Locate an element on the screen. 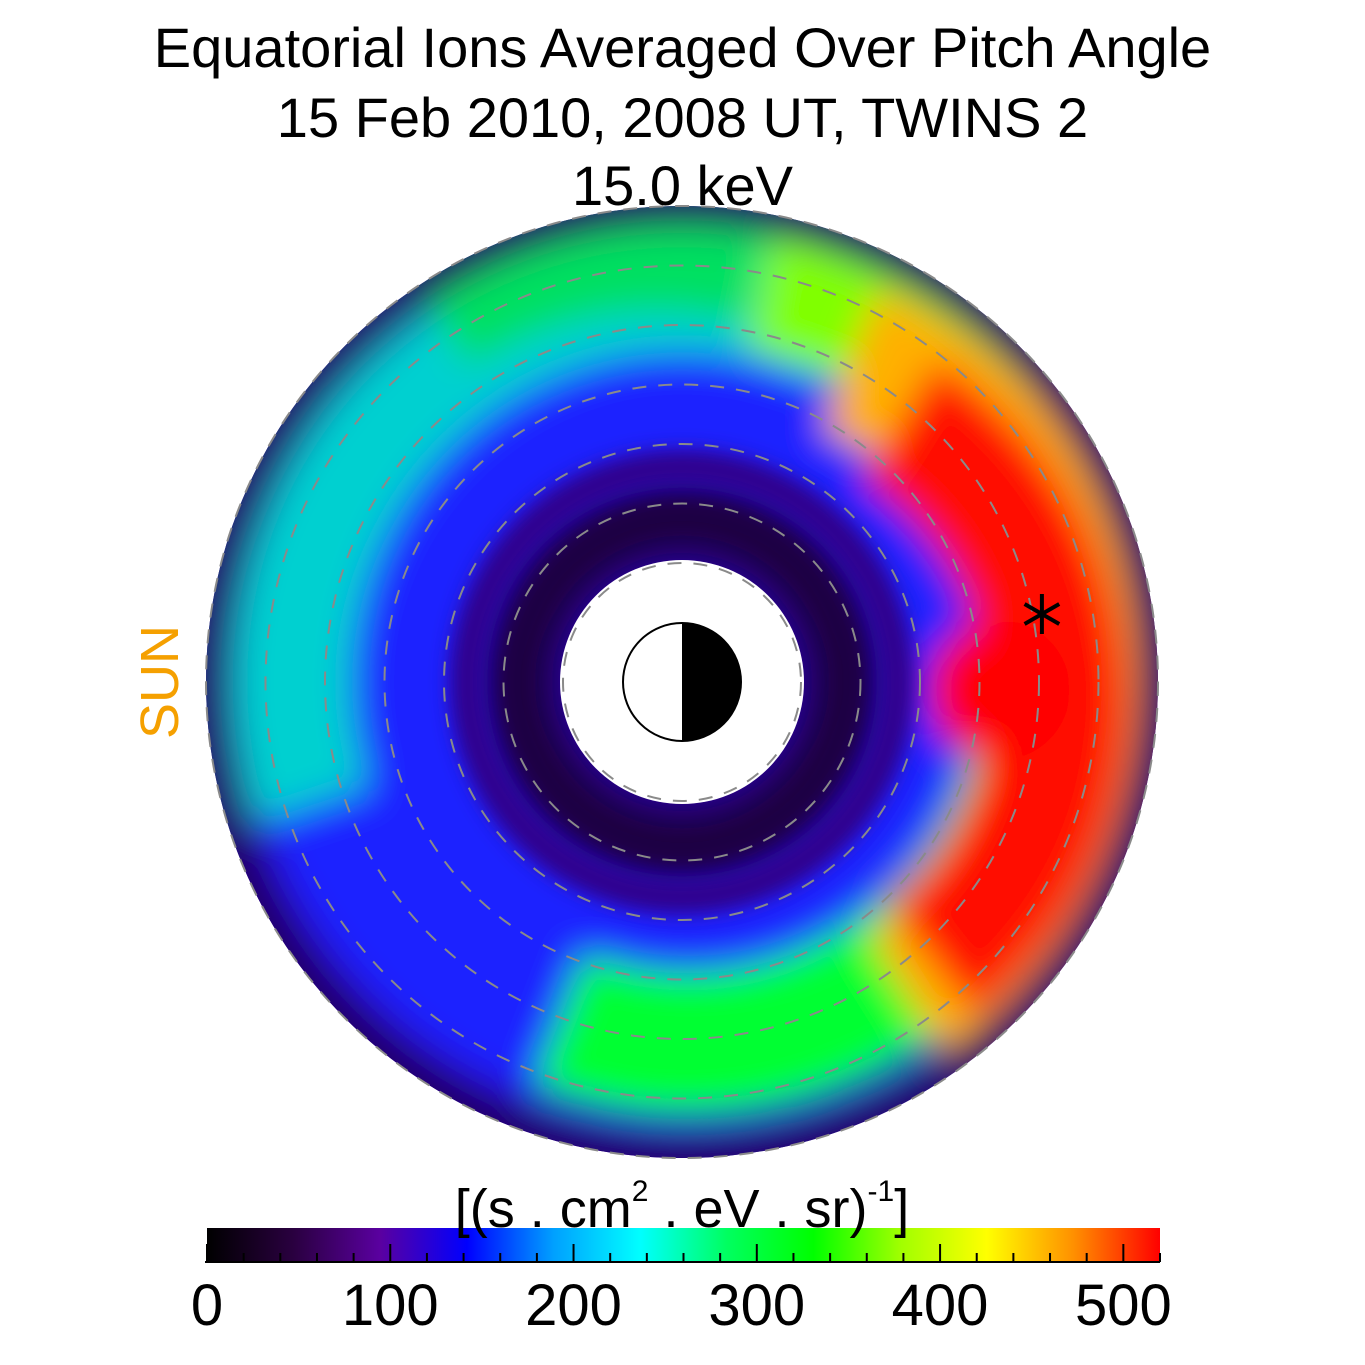 The width and height of the screenshot is (1365, 1365). grid-circle-r2 is located at coordinates (682, 682).